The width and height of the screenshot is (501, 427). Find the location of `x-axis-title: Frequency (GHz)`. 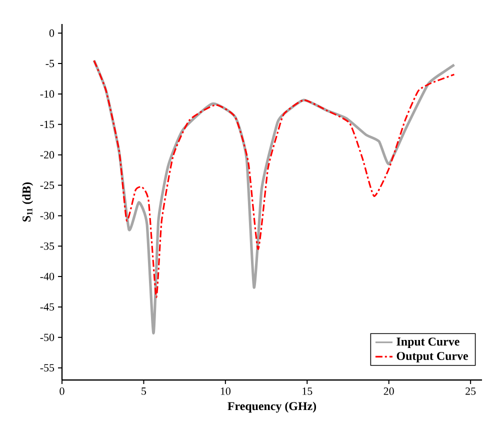

x-axis-title: Frequency (GHz) is located at coordinates (272, 407).